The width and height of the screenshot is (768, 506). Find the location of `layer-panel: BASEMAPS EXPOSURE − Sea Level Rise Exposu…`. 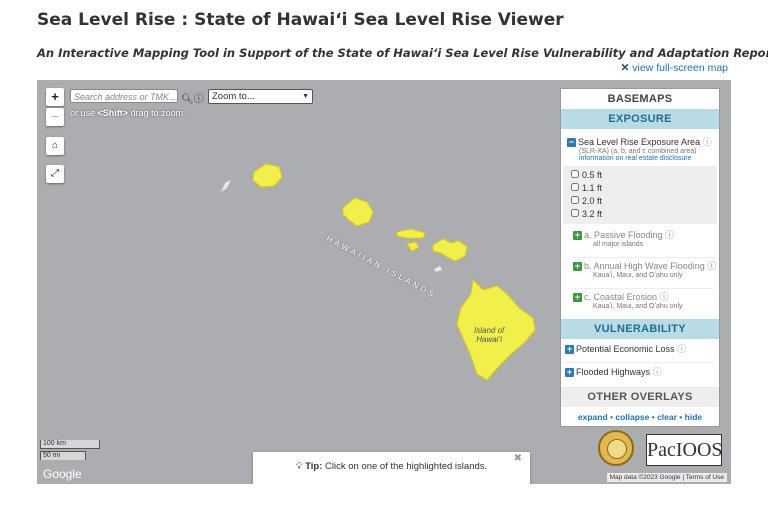

layer-panel: BASEMAPS EXPOSURE − Sea Level Rise Exposu… is located at coordinates (640, 257).